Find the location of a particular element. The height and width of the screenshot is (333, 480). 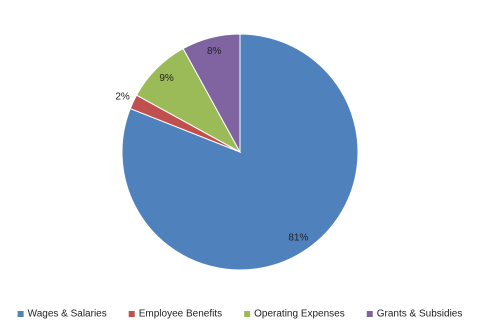

data-label: 2% is located at coordinates (122, 96).